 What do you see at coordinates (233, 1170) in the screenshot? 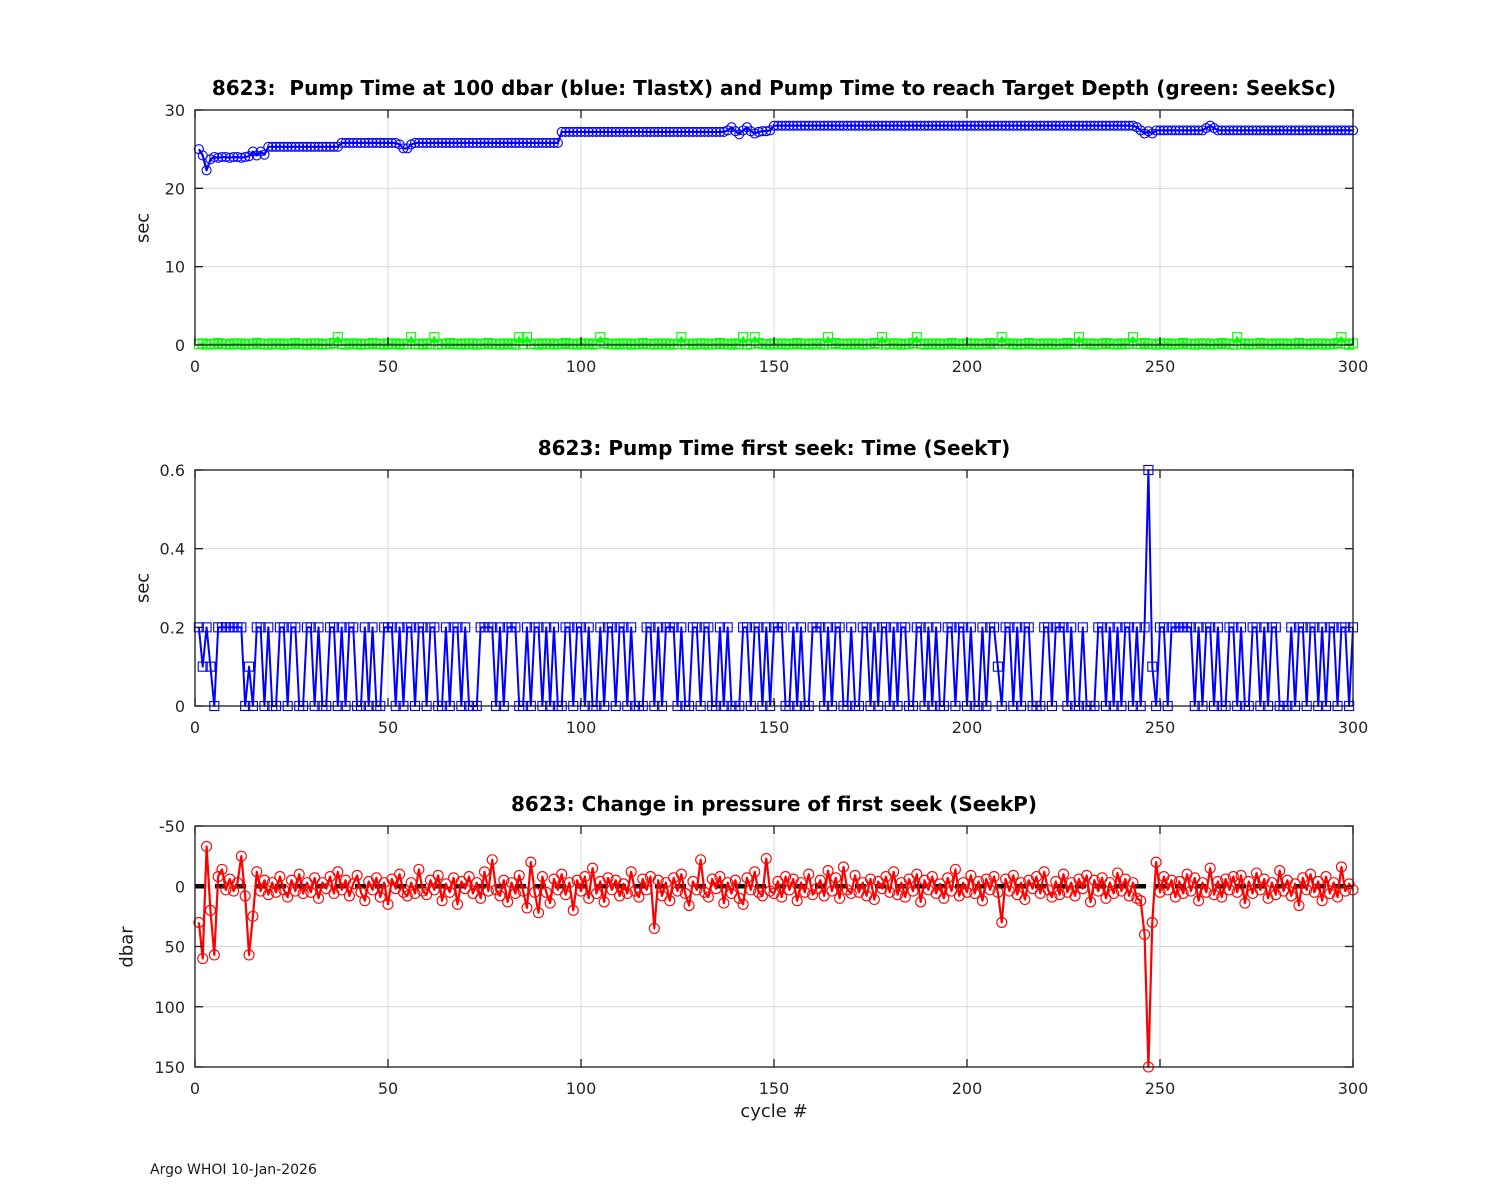
I see `figure-footer: Argo WHOI 10-Jan-2026` at bounding box center [233, 1170].